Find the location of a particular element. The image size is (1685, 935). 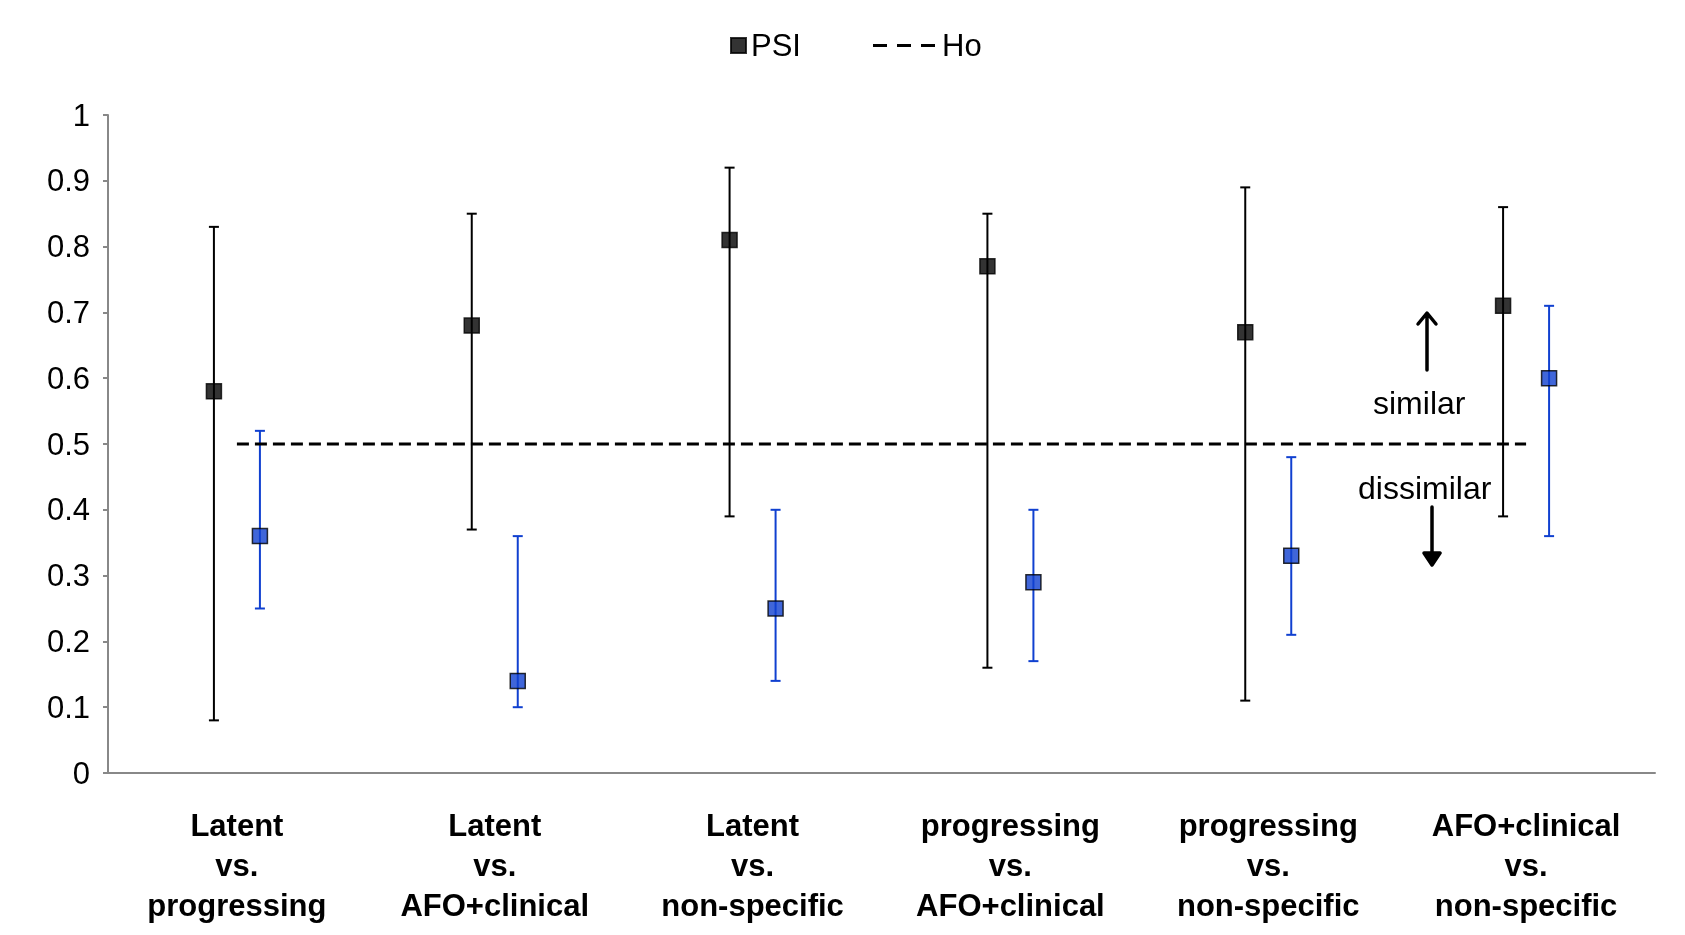

y-tick-label: 0.7 is located at coordinates (68, 312).